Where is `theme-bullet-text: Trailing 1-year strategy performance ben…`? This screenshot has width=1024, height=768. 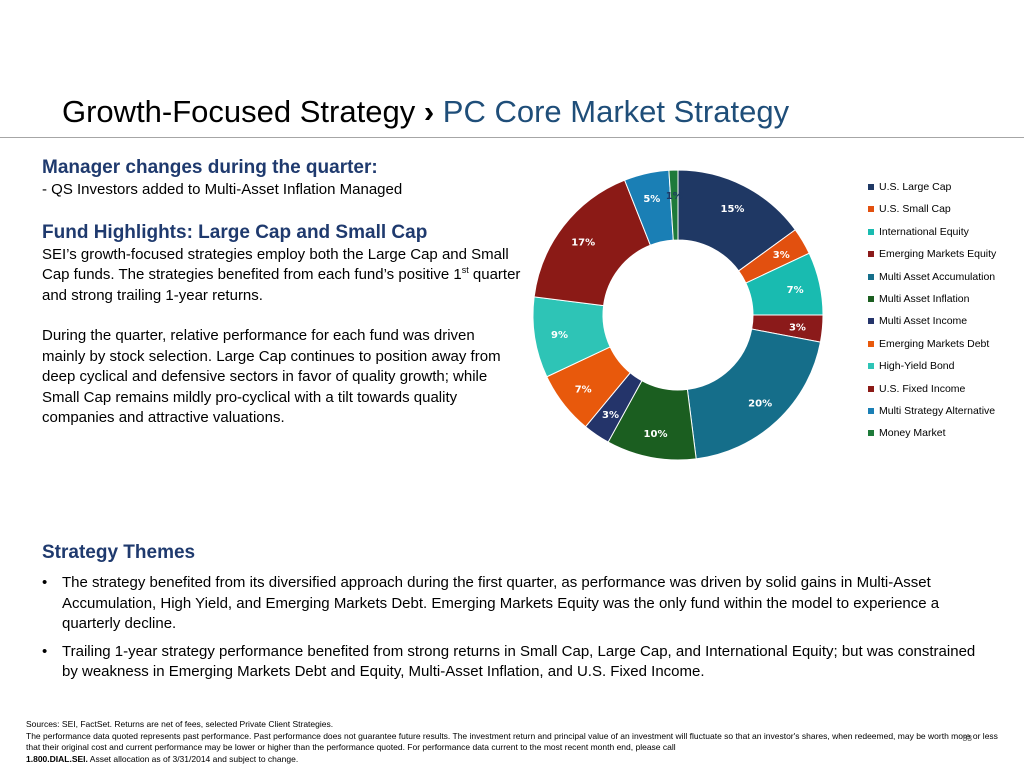
theme-bullet-text: Trailing 1-year strategy performance ben… is located at coordinates (519, 661).